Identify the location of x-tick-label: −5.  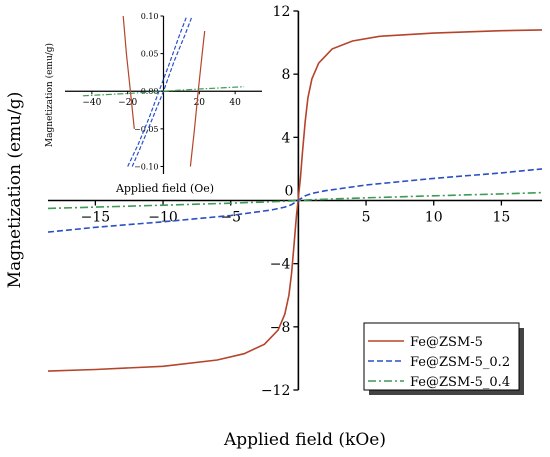
(230, 218).